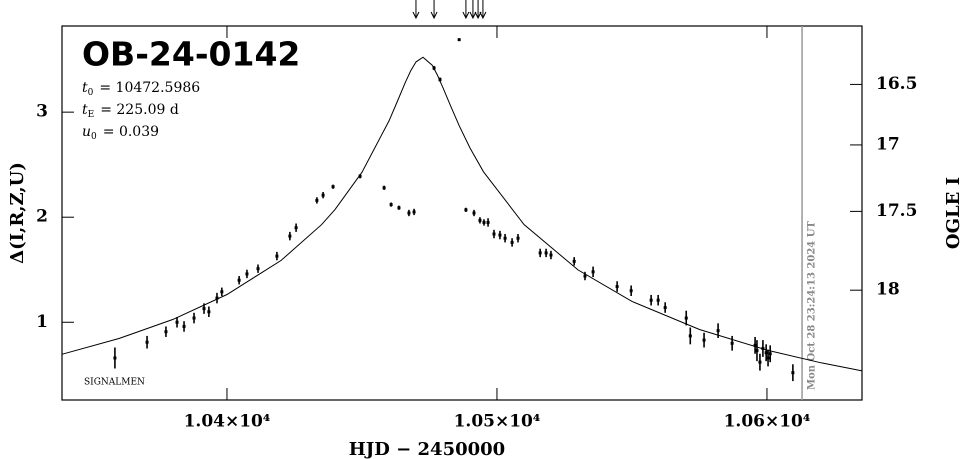 Image resolution: width=965 pixels, height=459 pixels. Describe the element at coordinates (896, 211) in the screenshot. I see `y2-tick-label: 17.5` at that location.